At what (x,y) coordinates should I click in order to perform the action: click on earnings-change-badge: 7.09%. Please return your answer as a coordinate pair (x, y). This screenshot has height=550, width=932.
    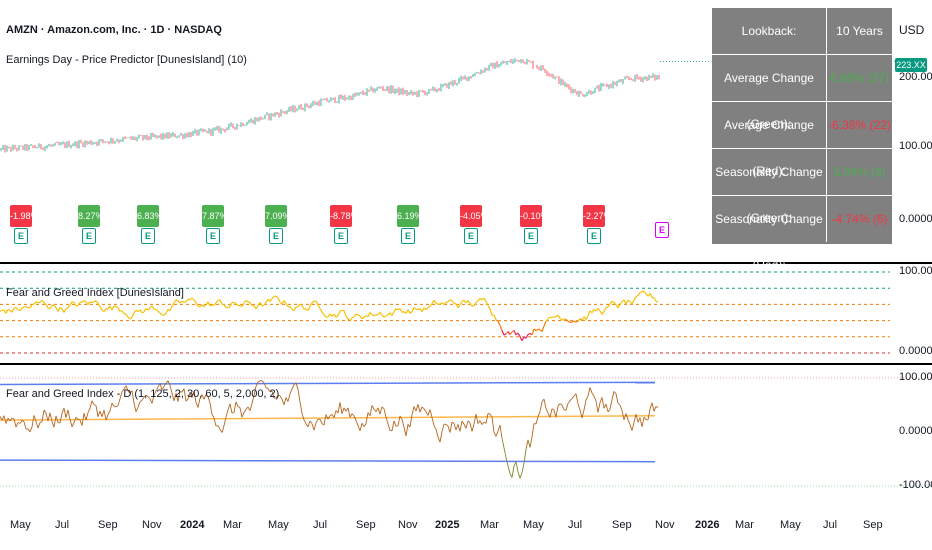
    Looking at the image, I should click on (276, 216).